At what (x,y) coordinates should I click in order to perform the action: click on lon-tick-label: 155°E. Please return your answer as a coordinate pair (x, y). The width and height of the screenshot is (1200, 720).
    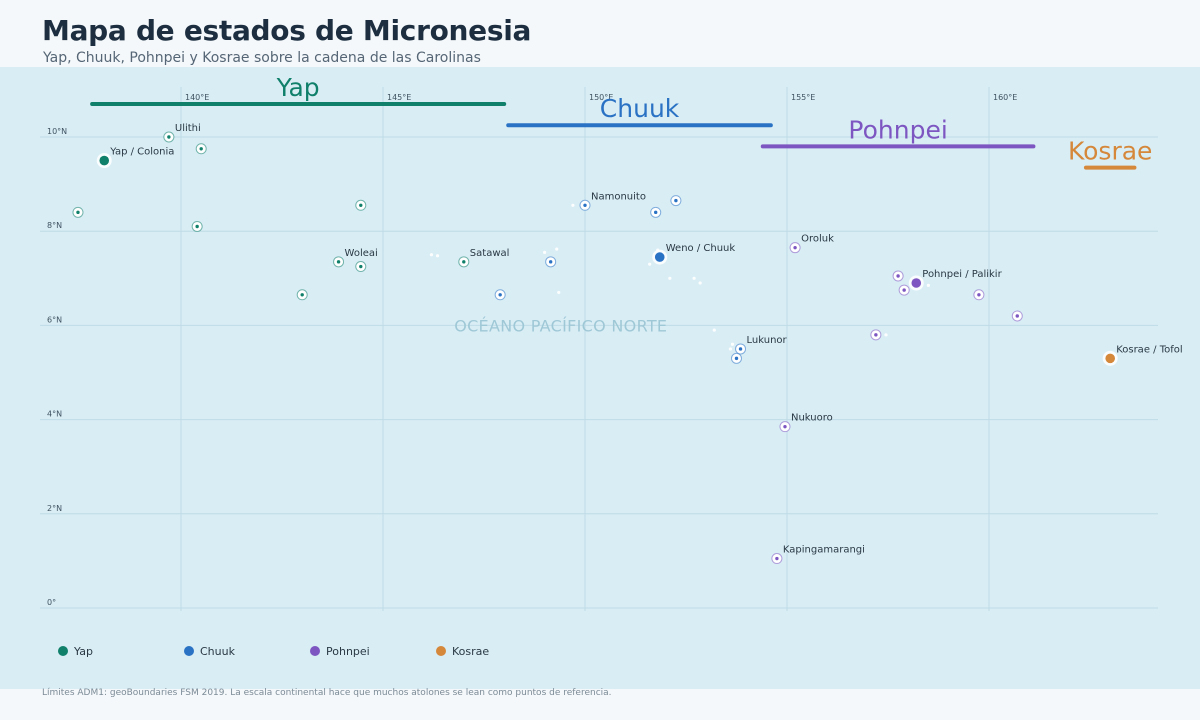
    Looking at the image, I should click on (803, 97).